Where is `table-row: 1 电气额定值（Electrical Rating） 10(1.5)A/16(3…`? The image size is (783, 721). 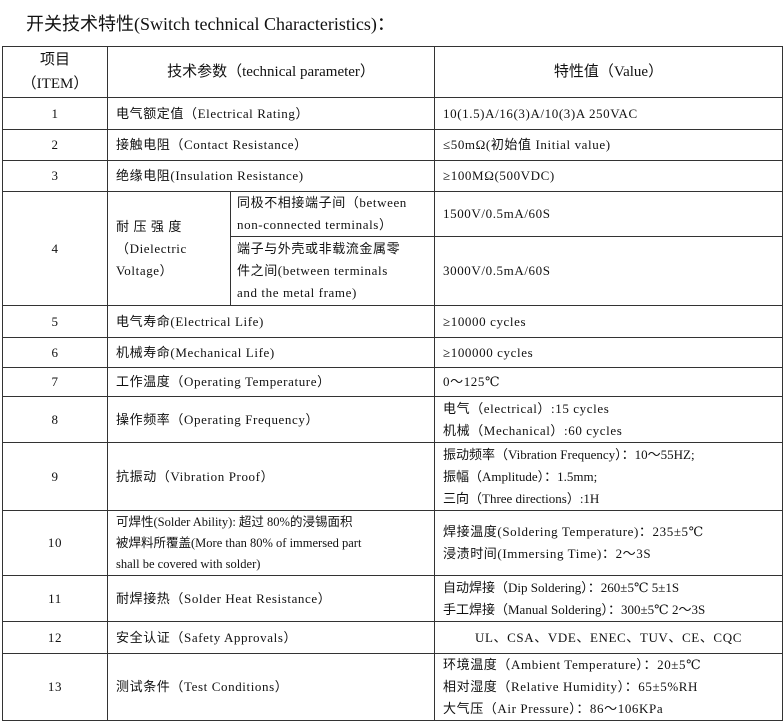 table-row: 1 电气额定值（Electrical Rating） 10(1.5)A/16(3… is located at coordinates (392, 113).